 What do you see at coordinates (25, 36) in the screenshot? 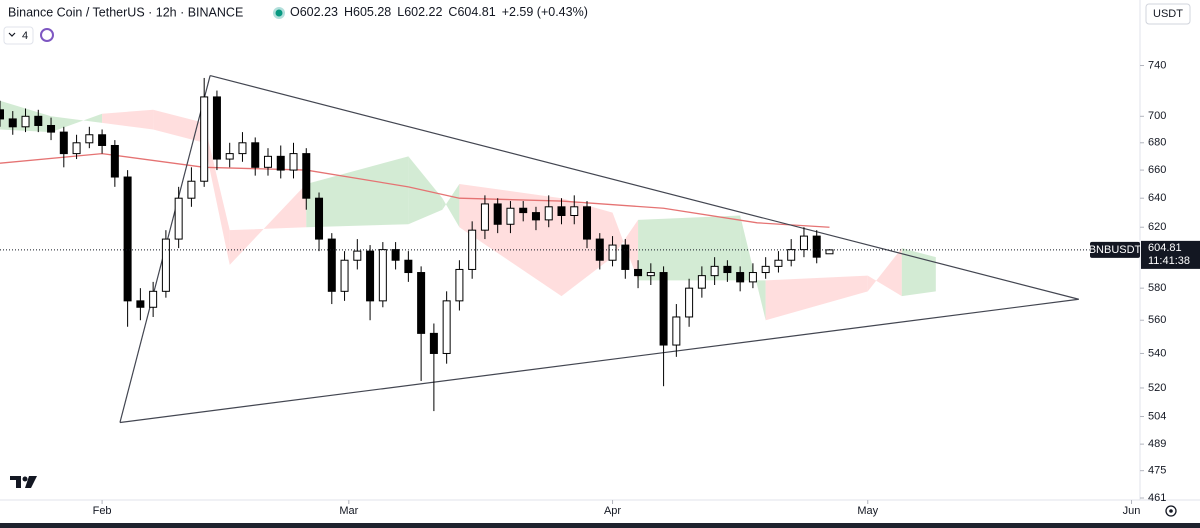
I see `indicator-count: 4` at bounding box center [25, 36].